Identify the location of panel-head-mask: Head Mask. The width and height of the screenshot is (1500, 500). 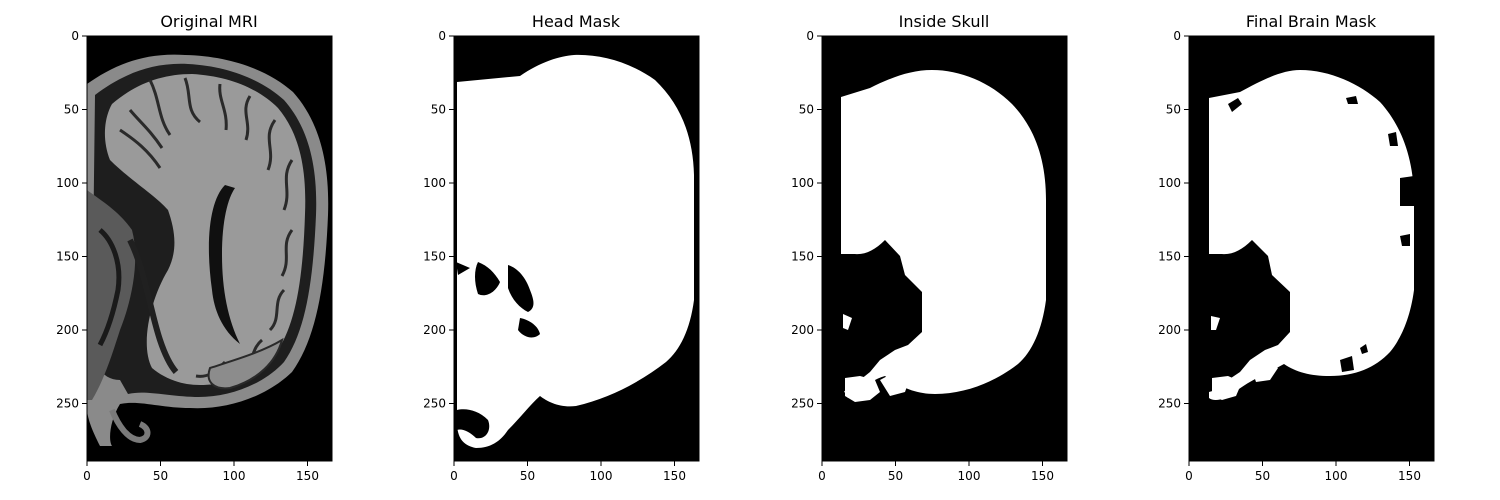
(576, 236).